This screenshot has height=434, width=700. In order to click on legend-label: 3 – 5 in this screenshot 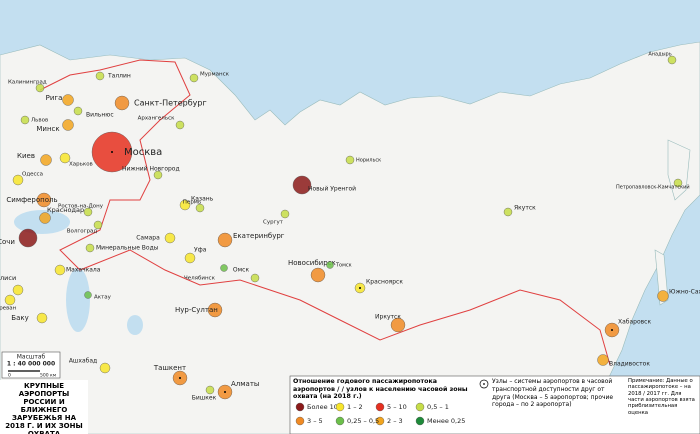, I will do `click(315, 421)`.